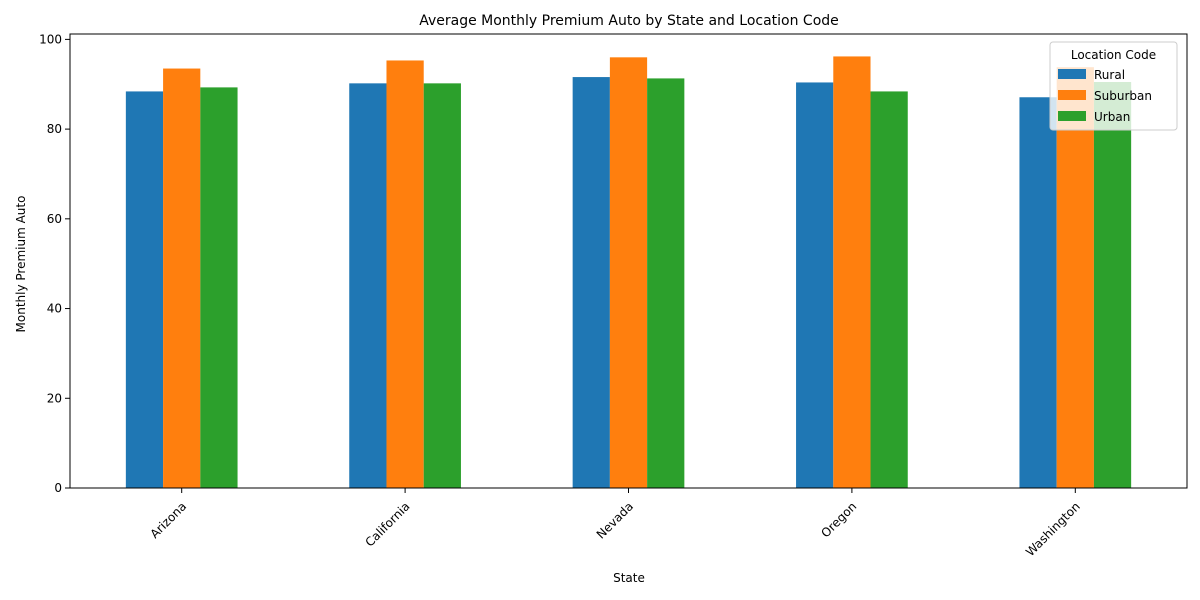 The image size is (1200, 600). What do you see at coordinates (1112, 285) in the screenshot?
I see `bar-urban-washington` at bounding box center [1112, 285].